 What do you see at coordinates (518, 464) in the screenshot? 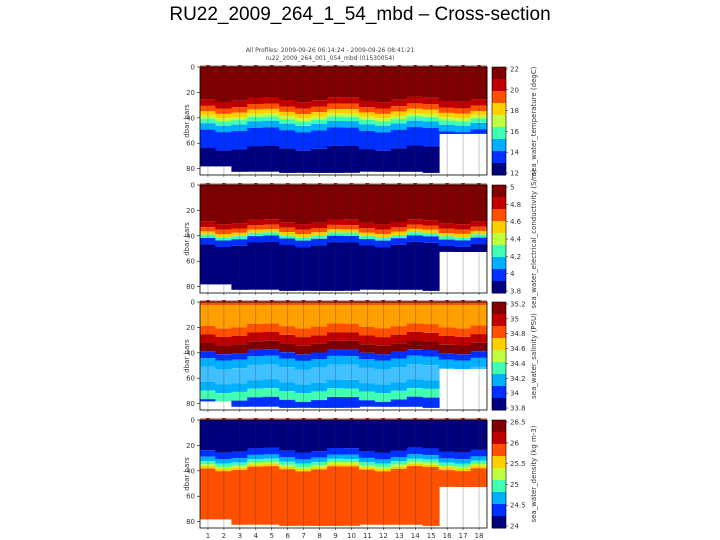
I see `colorbar-tick-label: 25.5` at bounding box center [518, 464].